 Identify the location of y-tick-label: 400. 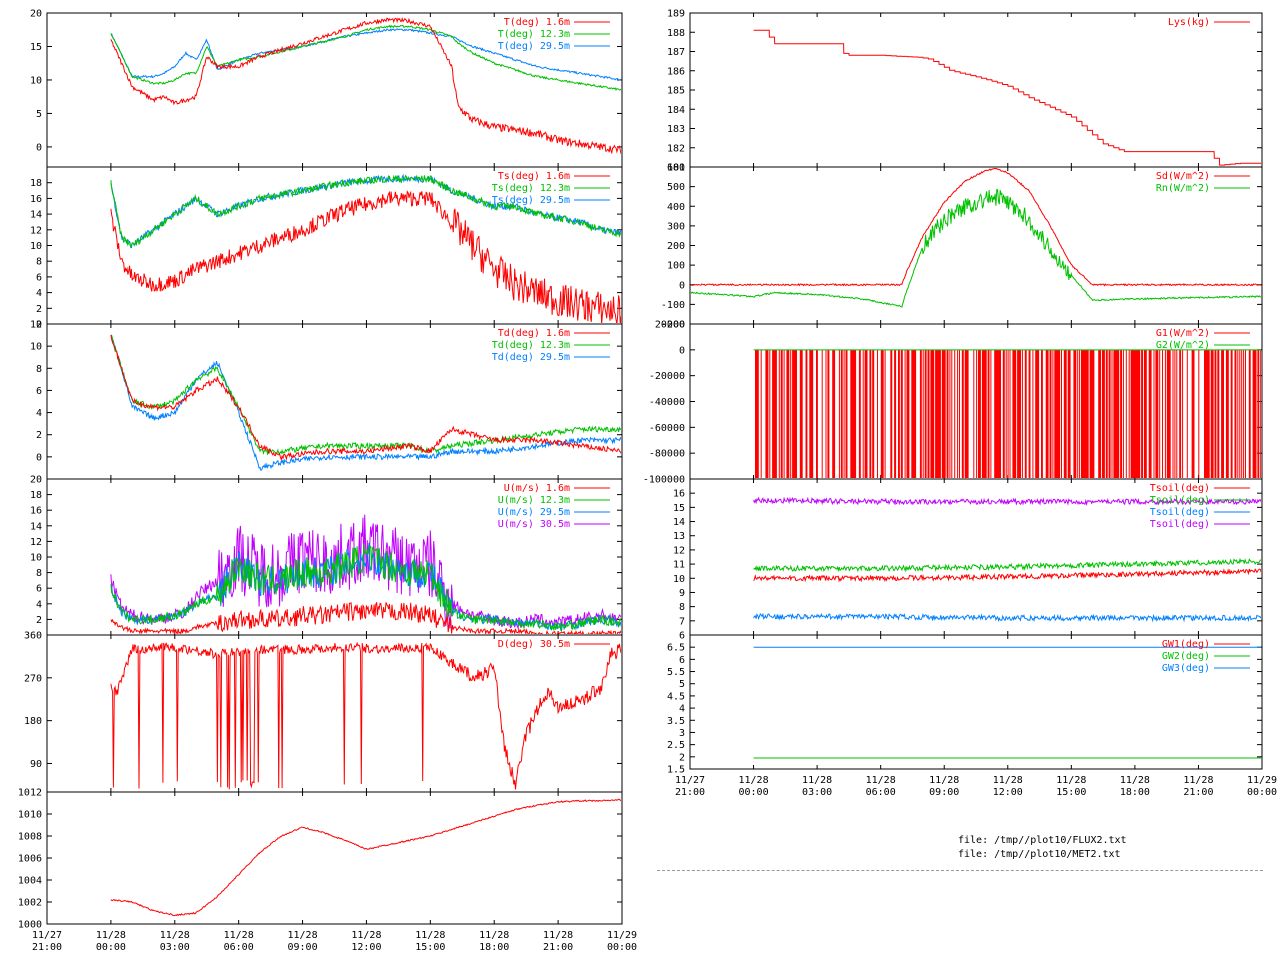
(676, 207).